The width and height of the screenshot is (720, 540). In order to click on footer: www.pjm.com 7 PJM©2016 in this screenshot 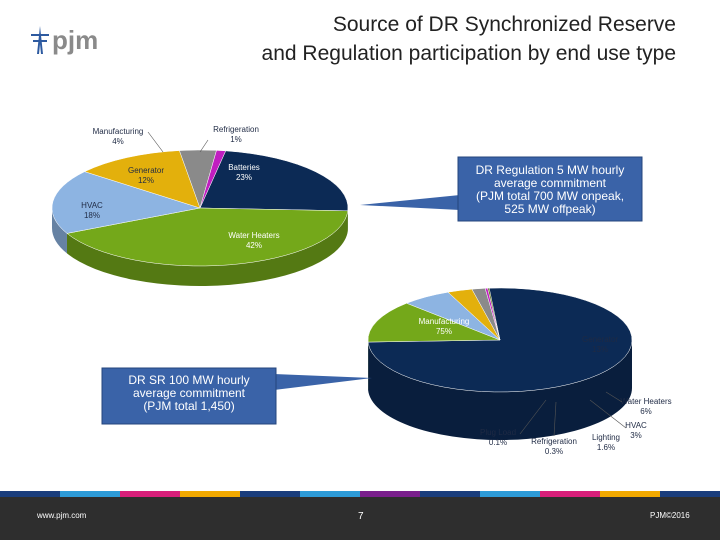, I will do `click(360, 518)`.